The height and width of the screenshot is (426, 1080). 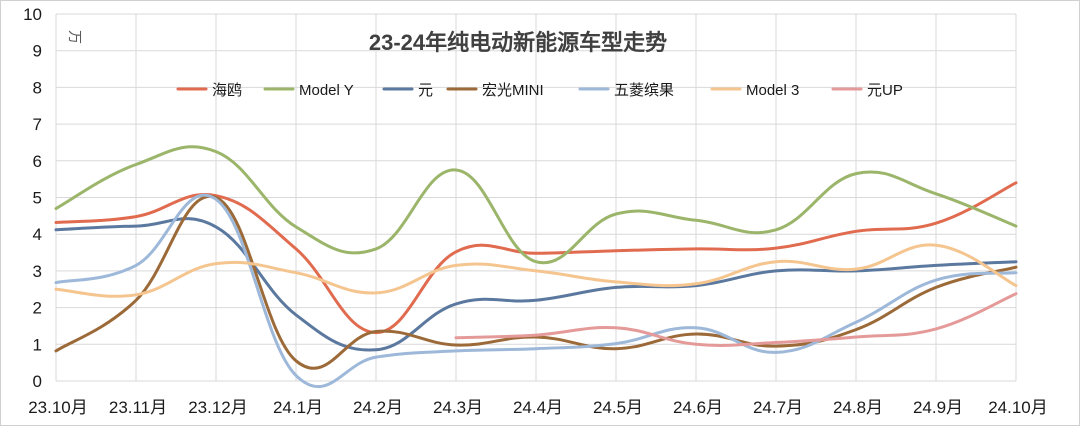 What do you see at coordinates (1018, 407) in the screenshot?
I see `x-tick-label: 24.10月` at bounding box center [1018, 407].